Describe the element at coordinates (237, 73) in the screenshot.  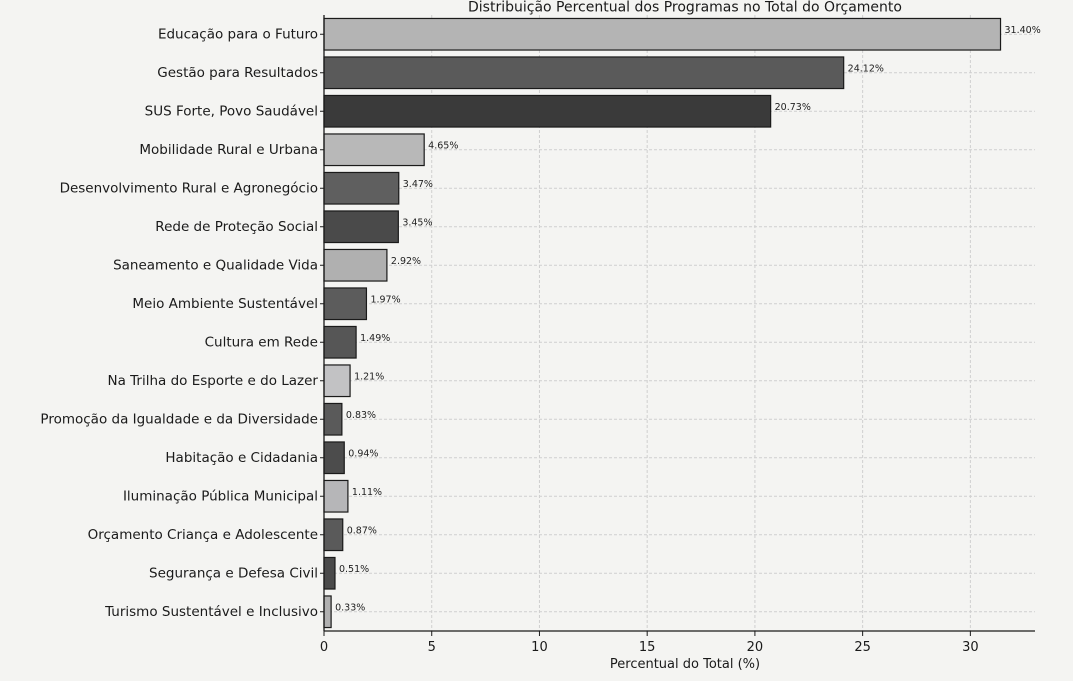
I see `category-label: Gestão para Resultados` at that location.